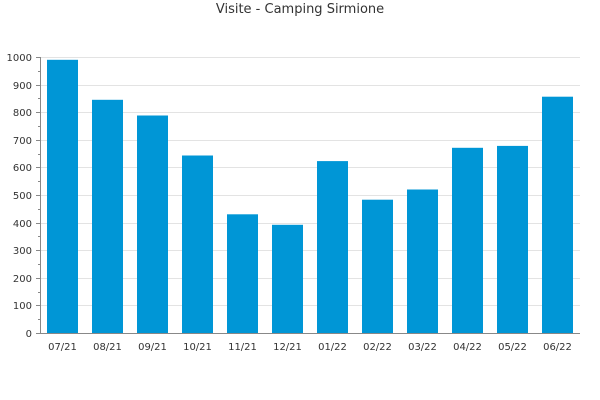 This screenshot has height=400, width=600. Describe the element at coordinates (467, 347) in the screenshot. I see `x-tick-label: 04/22` at that location.